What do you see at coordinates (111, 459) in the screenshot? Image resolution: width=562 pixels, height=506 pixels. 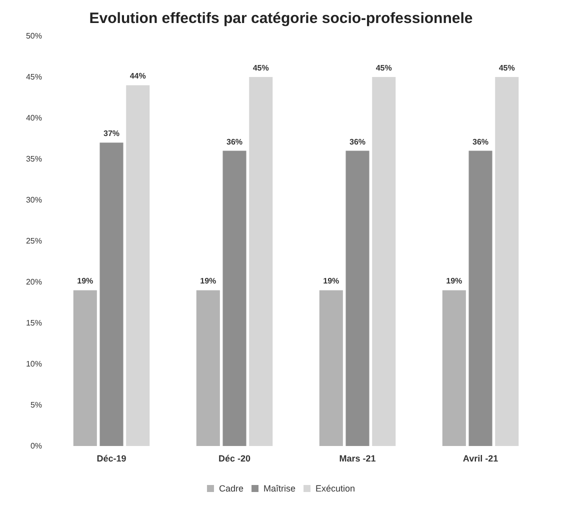 I see `x-tick-label: Déc-19` at bounding box center [111, 459].